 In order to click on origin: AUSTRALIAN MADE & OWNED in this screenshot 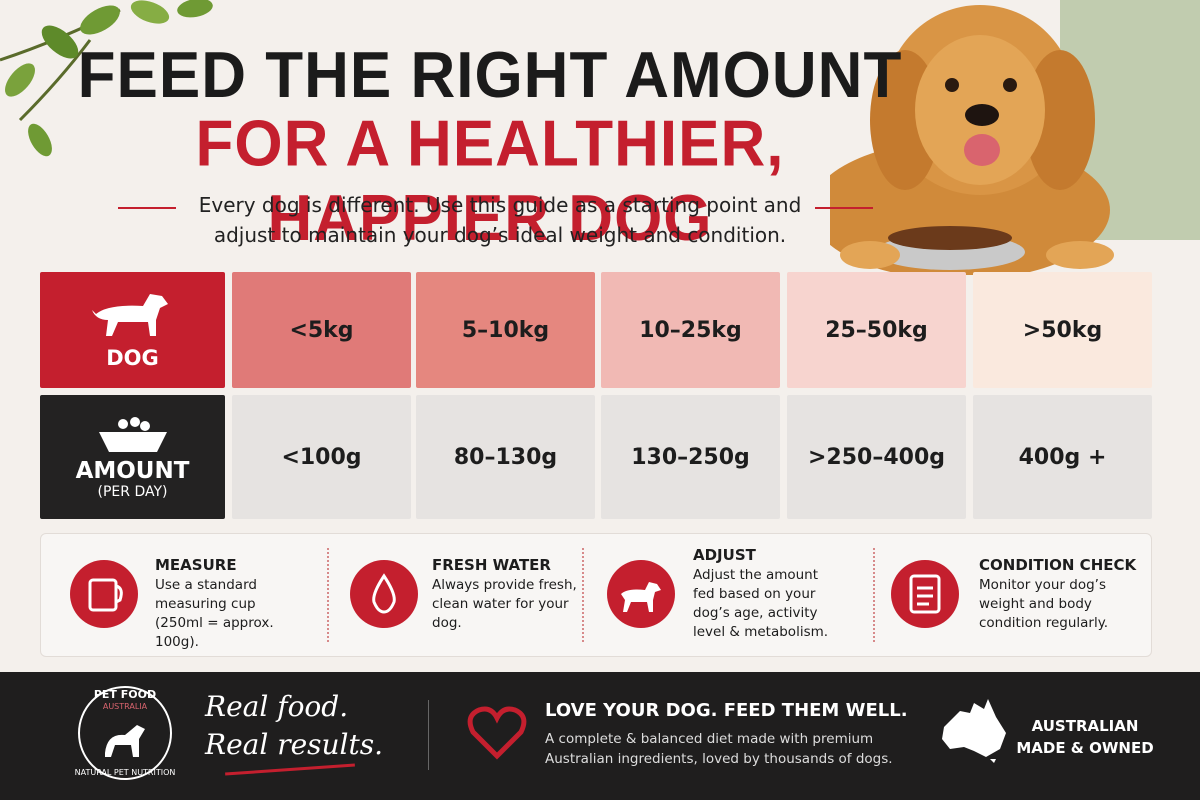, I will do `click(1085, 737)`.